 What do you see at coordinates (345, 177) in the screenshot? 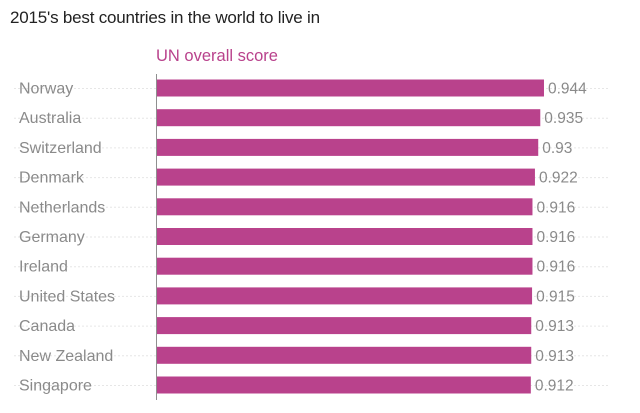
I see `bar-denmark` at bounding box center [345, 177].